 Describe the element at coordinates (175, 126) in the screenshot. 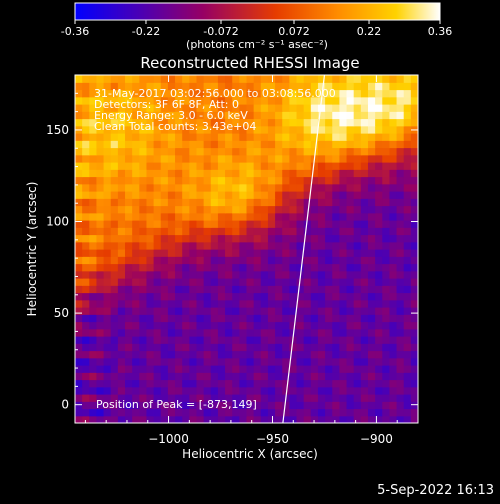

I see `annotation-clean-counts: Clean Total counts: 3.43e+04` at that location.